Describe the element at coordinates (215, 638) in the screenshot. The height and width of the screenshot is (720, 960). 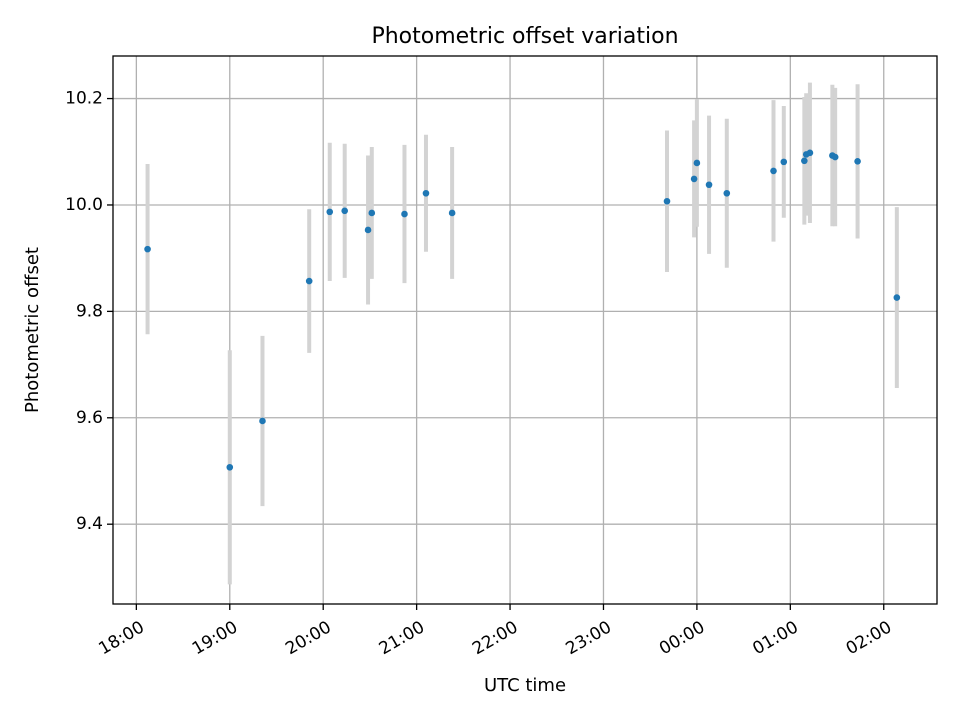
I see `x-tick-label: 19:00` at that location.